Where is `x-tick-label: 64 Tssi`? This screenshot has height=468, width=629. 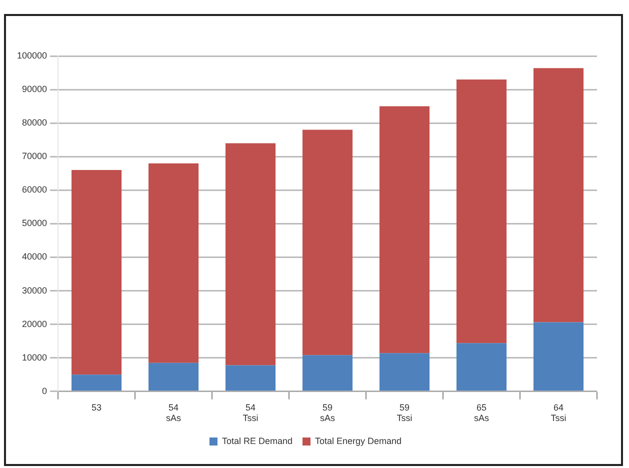
x-tick-label: 64 Tssi is located at coordinates (558, 413).